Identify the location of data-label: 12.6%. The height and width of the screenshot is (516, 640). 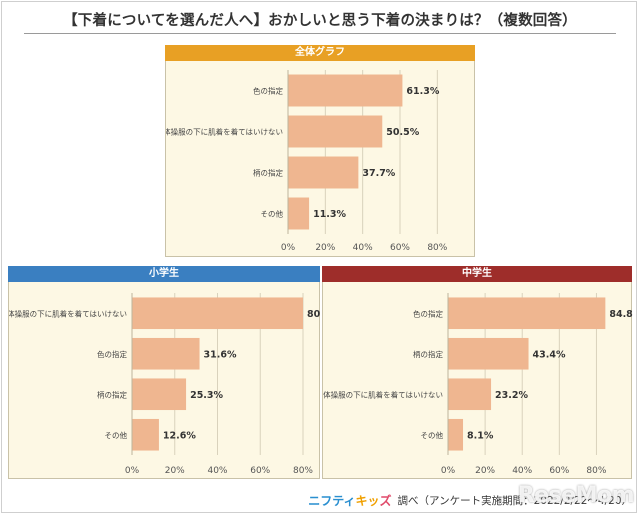
(179, 435).